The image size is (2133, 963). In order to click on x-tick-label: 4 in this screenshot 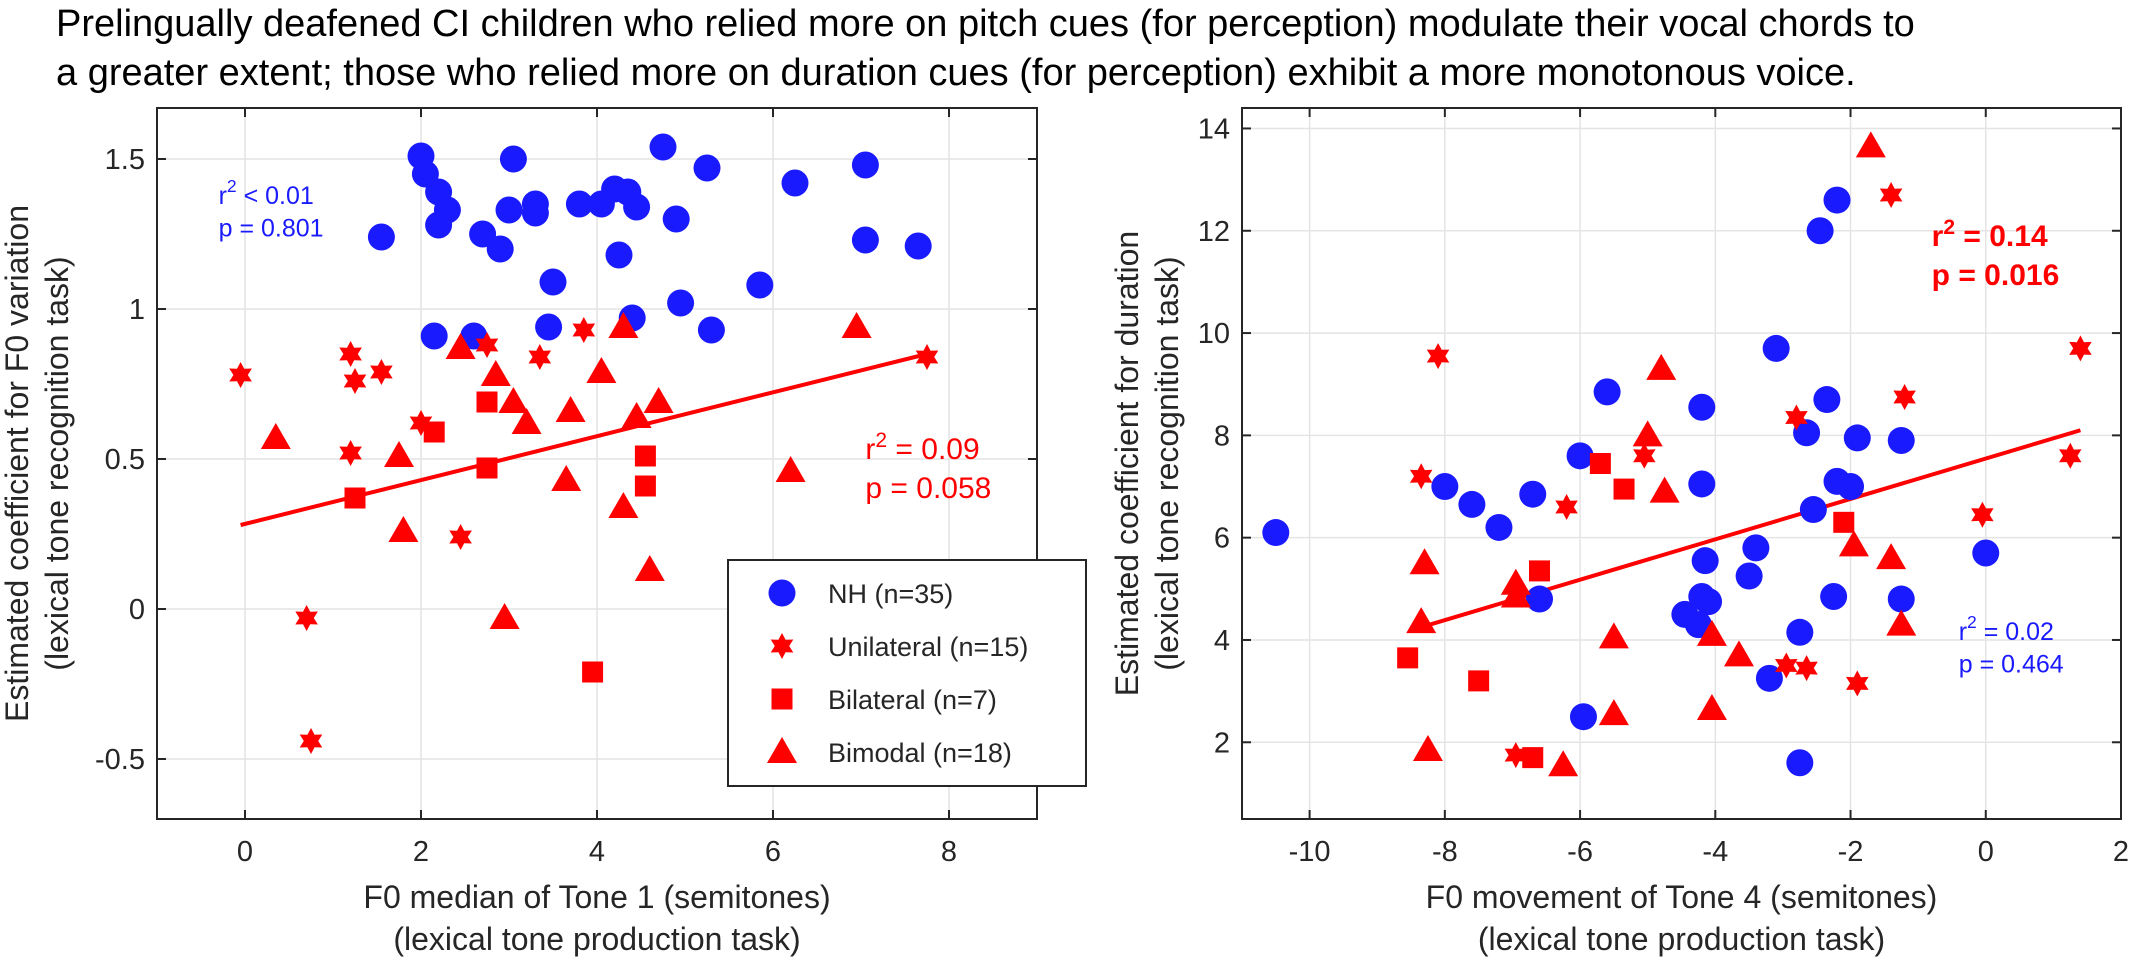, I will do `click(597, 852)`.